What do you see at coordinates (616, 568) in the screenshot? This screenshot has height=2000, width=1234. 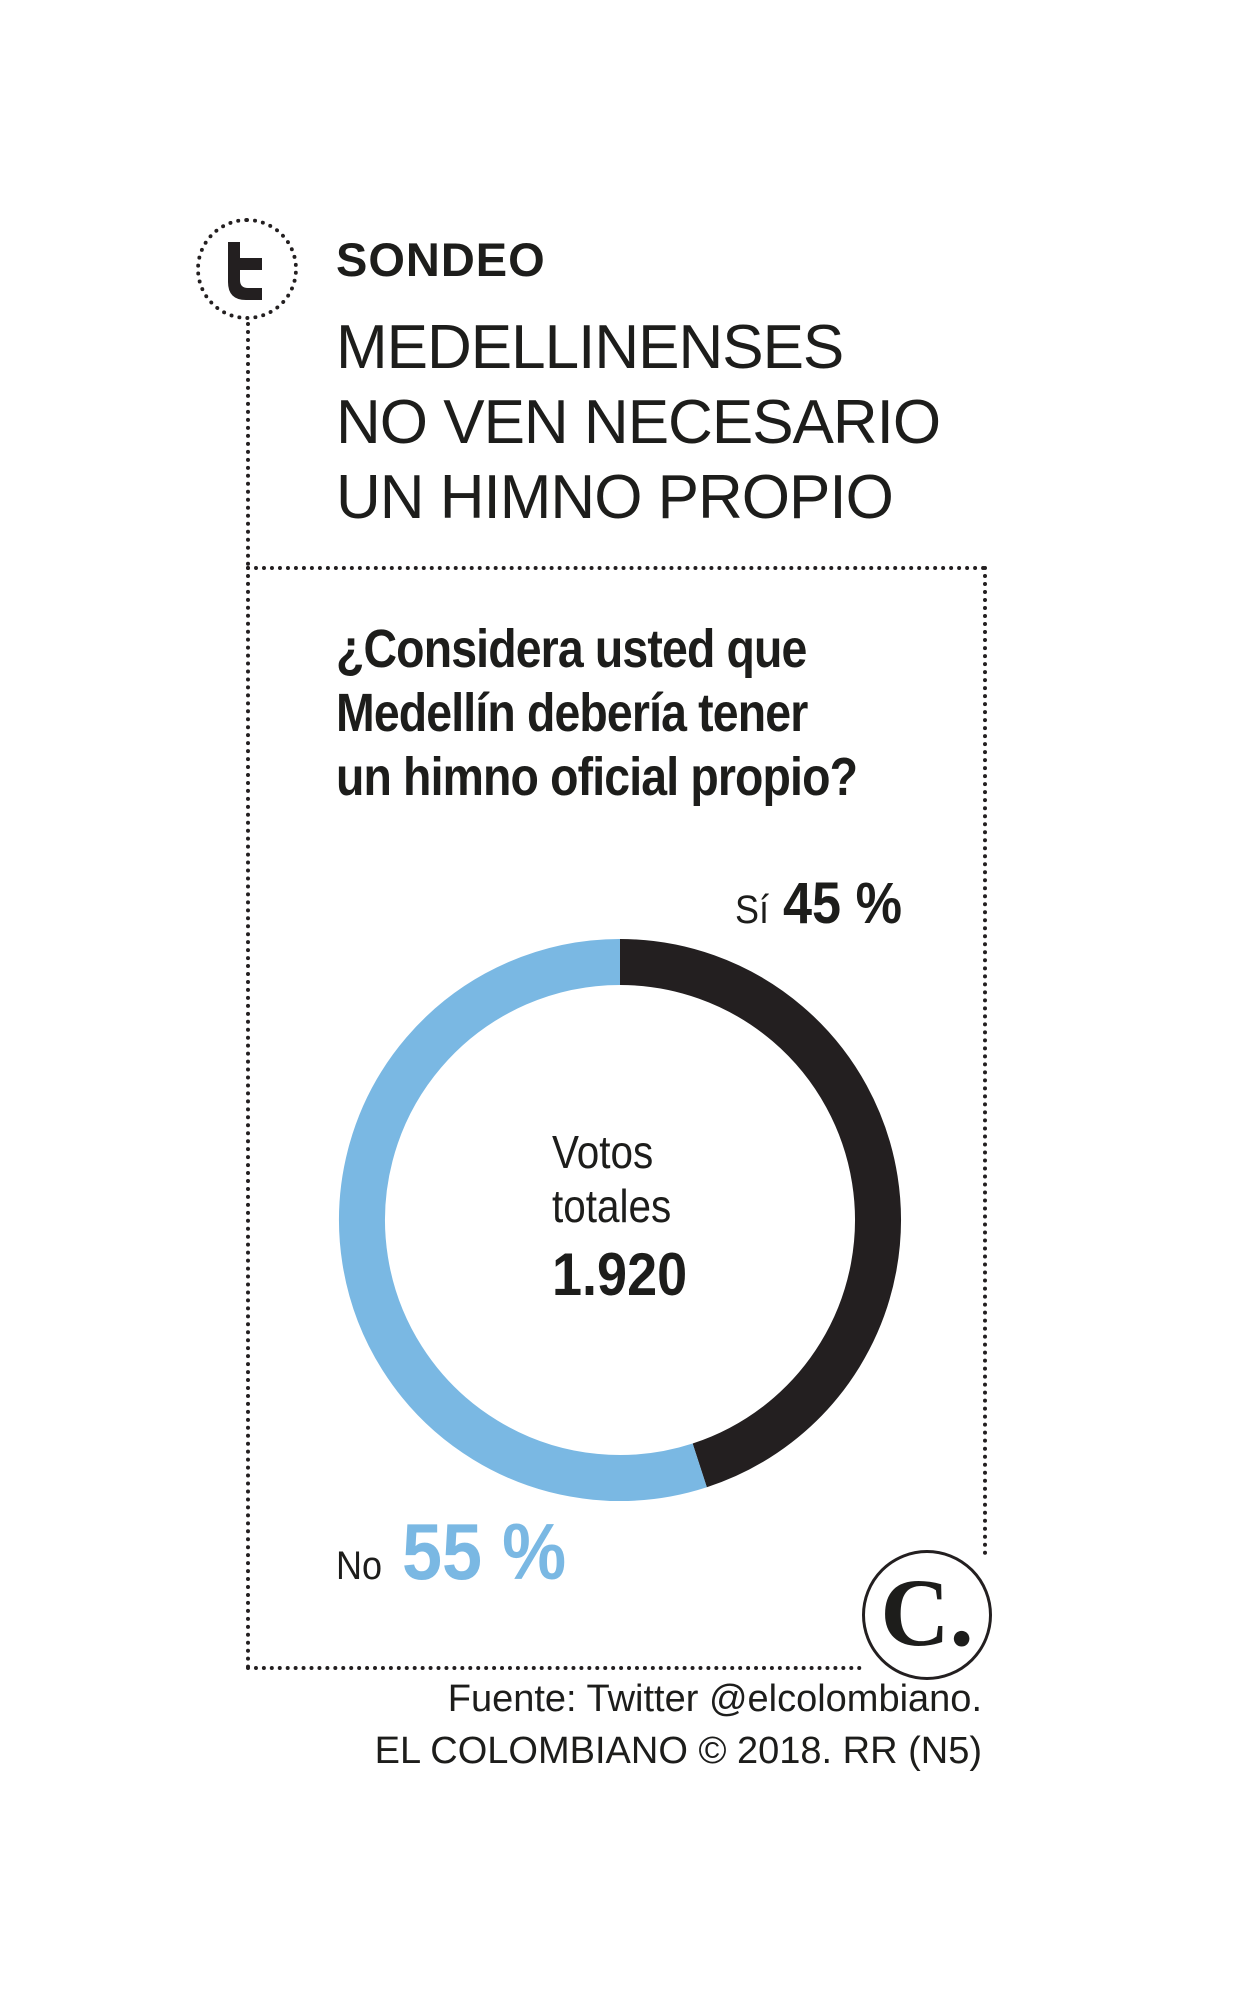 I see `frame-top-border` at bounding box center [616, 568].